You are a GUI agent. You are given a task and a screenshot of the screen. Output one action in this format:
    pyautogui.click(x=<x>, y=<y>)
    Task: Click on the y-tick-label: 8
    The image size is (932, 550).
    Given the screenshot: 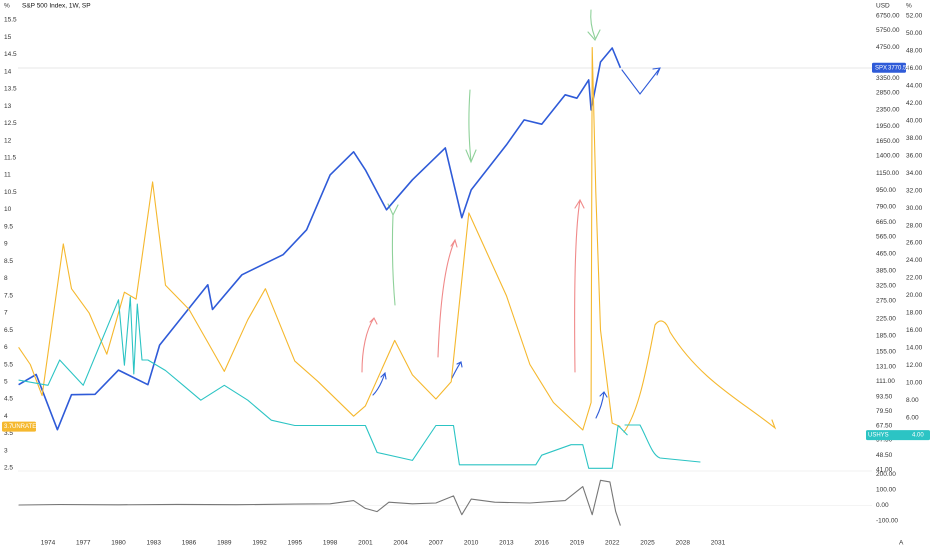 What is the action you would take?
    pyautogui.click(x=6, y=278)
    